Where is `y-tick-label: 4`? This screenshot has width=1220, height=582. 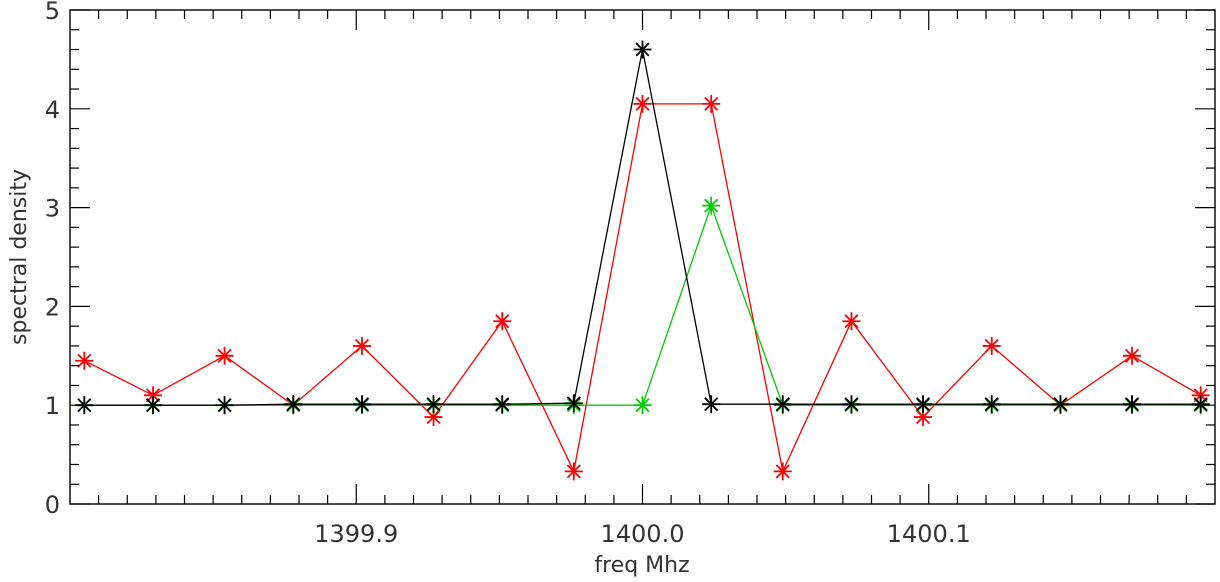 y-tick-label: 4 is located at coordinates (52, 110).